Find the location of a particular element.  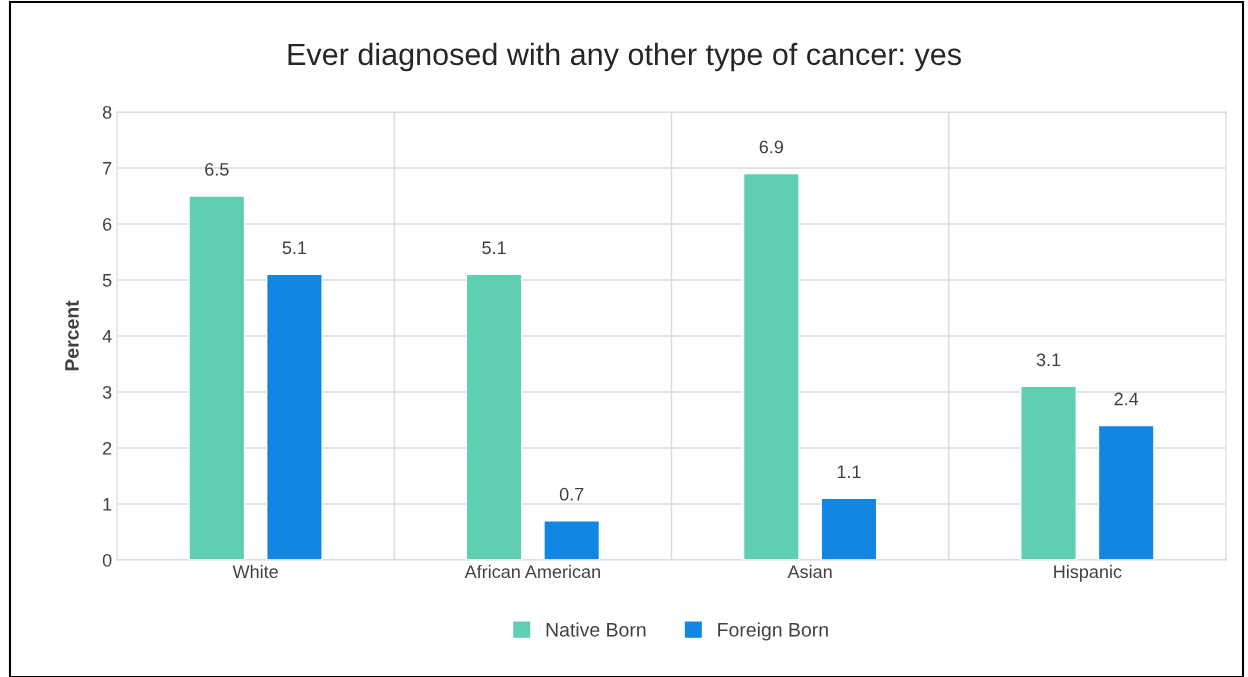

y-tick-label: 3 is located at coordinates (107, 392).